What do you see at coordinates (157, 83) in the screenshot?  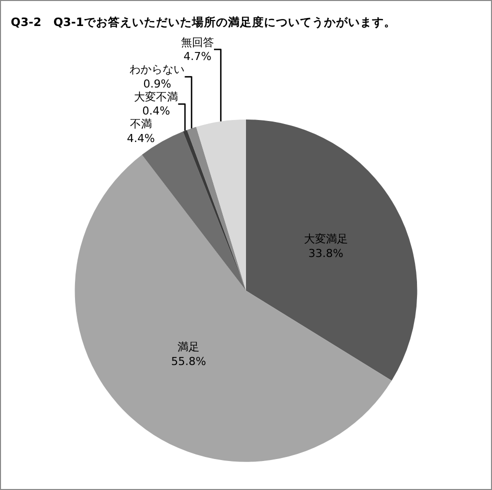 I see `data-label: 0.9%` at bounding box center [157, 83].